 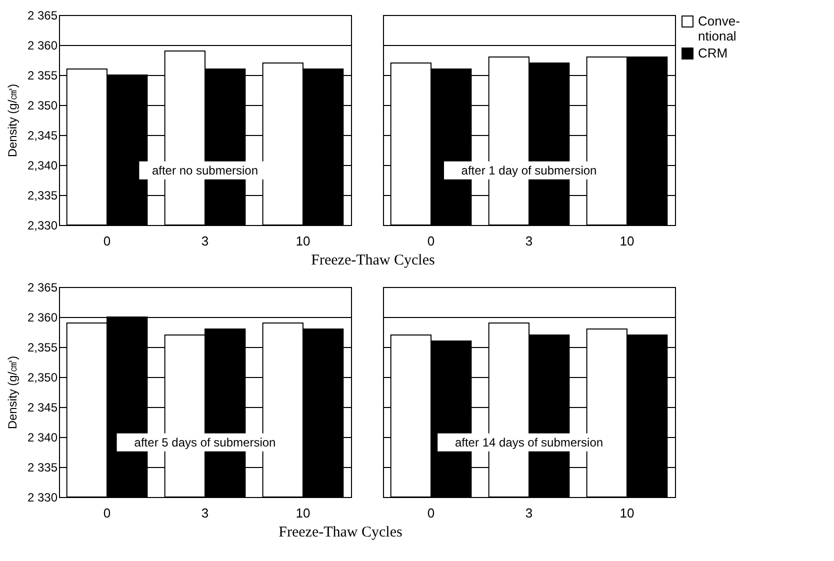 I want to click on legend-label: Conve- ntional, so click(x=719, y=29).